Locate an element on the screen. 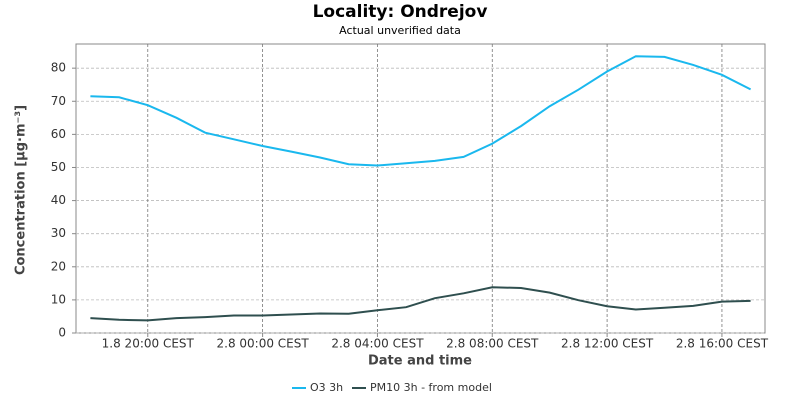  y-tick-label: 60 is located at coordinates (58, 134).